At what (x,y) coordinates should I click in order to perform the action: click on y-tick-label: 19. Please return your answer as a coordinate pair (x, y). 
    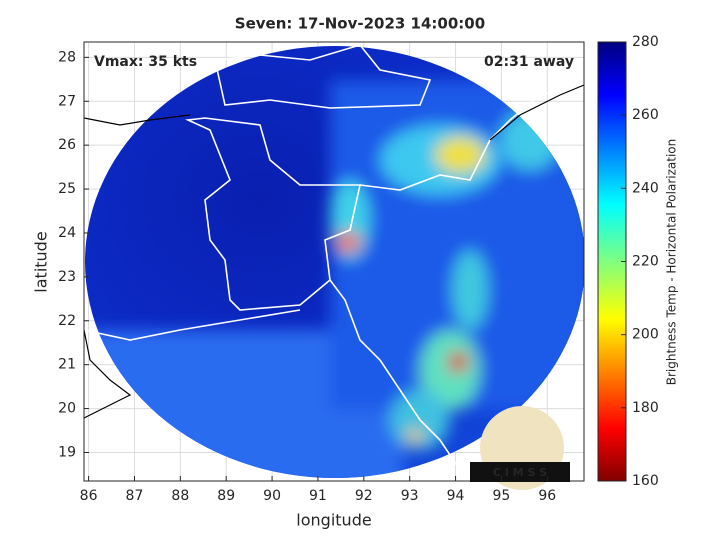
    Looking at the image, I should click on (67, 452).